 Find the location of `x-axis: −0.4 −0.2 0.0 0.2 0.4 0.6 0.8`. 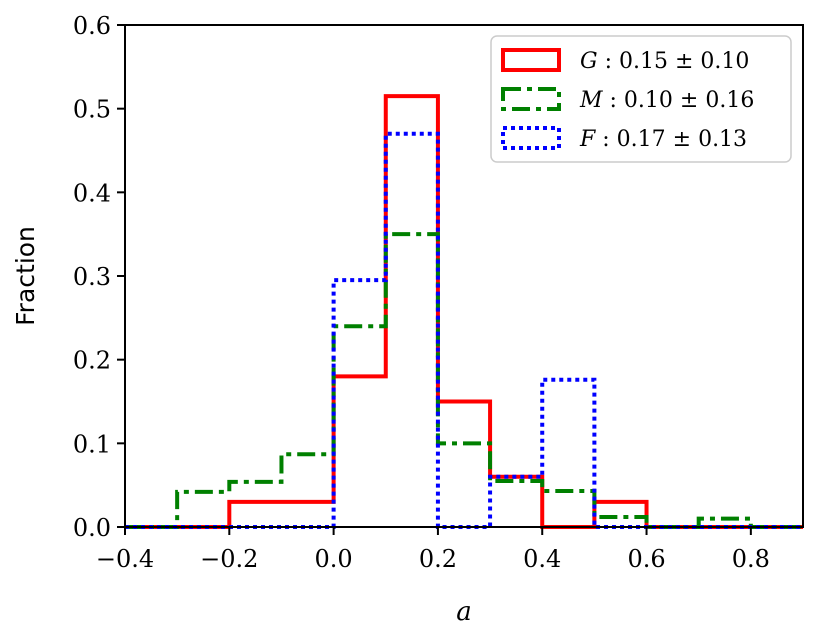

x-axis: −0.4 −0.2 0.0 0.2 0.4 0.6 0.8 is located at coordinates (433, 550).